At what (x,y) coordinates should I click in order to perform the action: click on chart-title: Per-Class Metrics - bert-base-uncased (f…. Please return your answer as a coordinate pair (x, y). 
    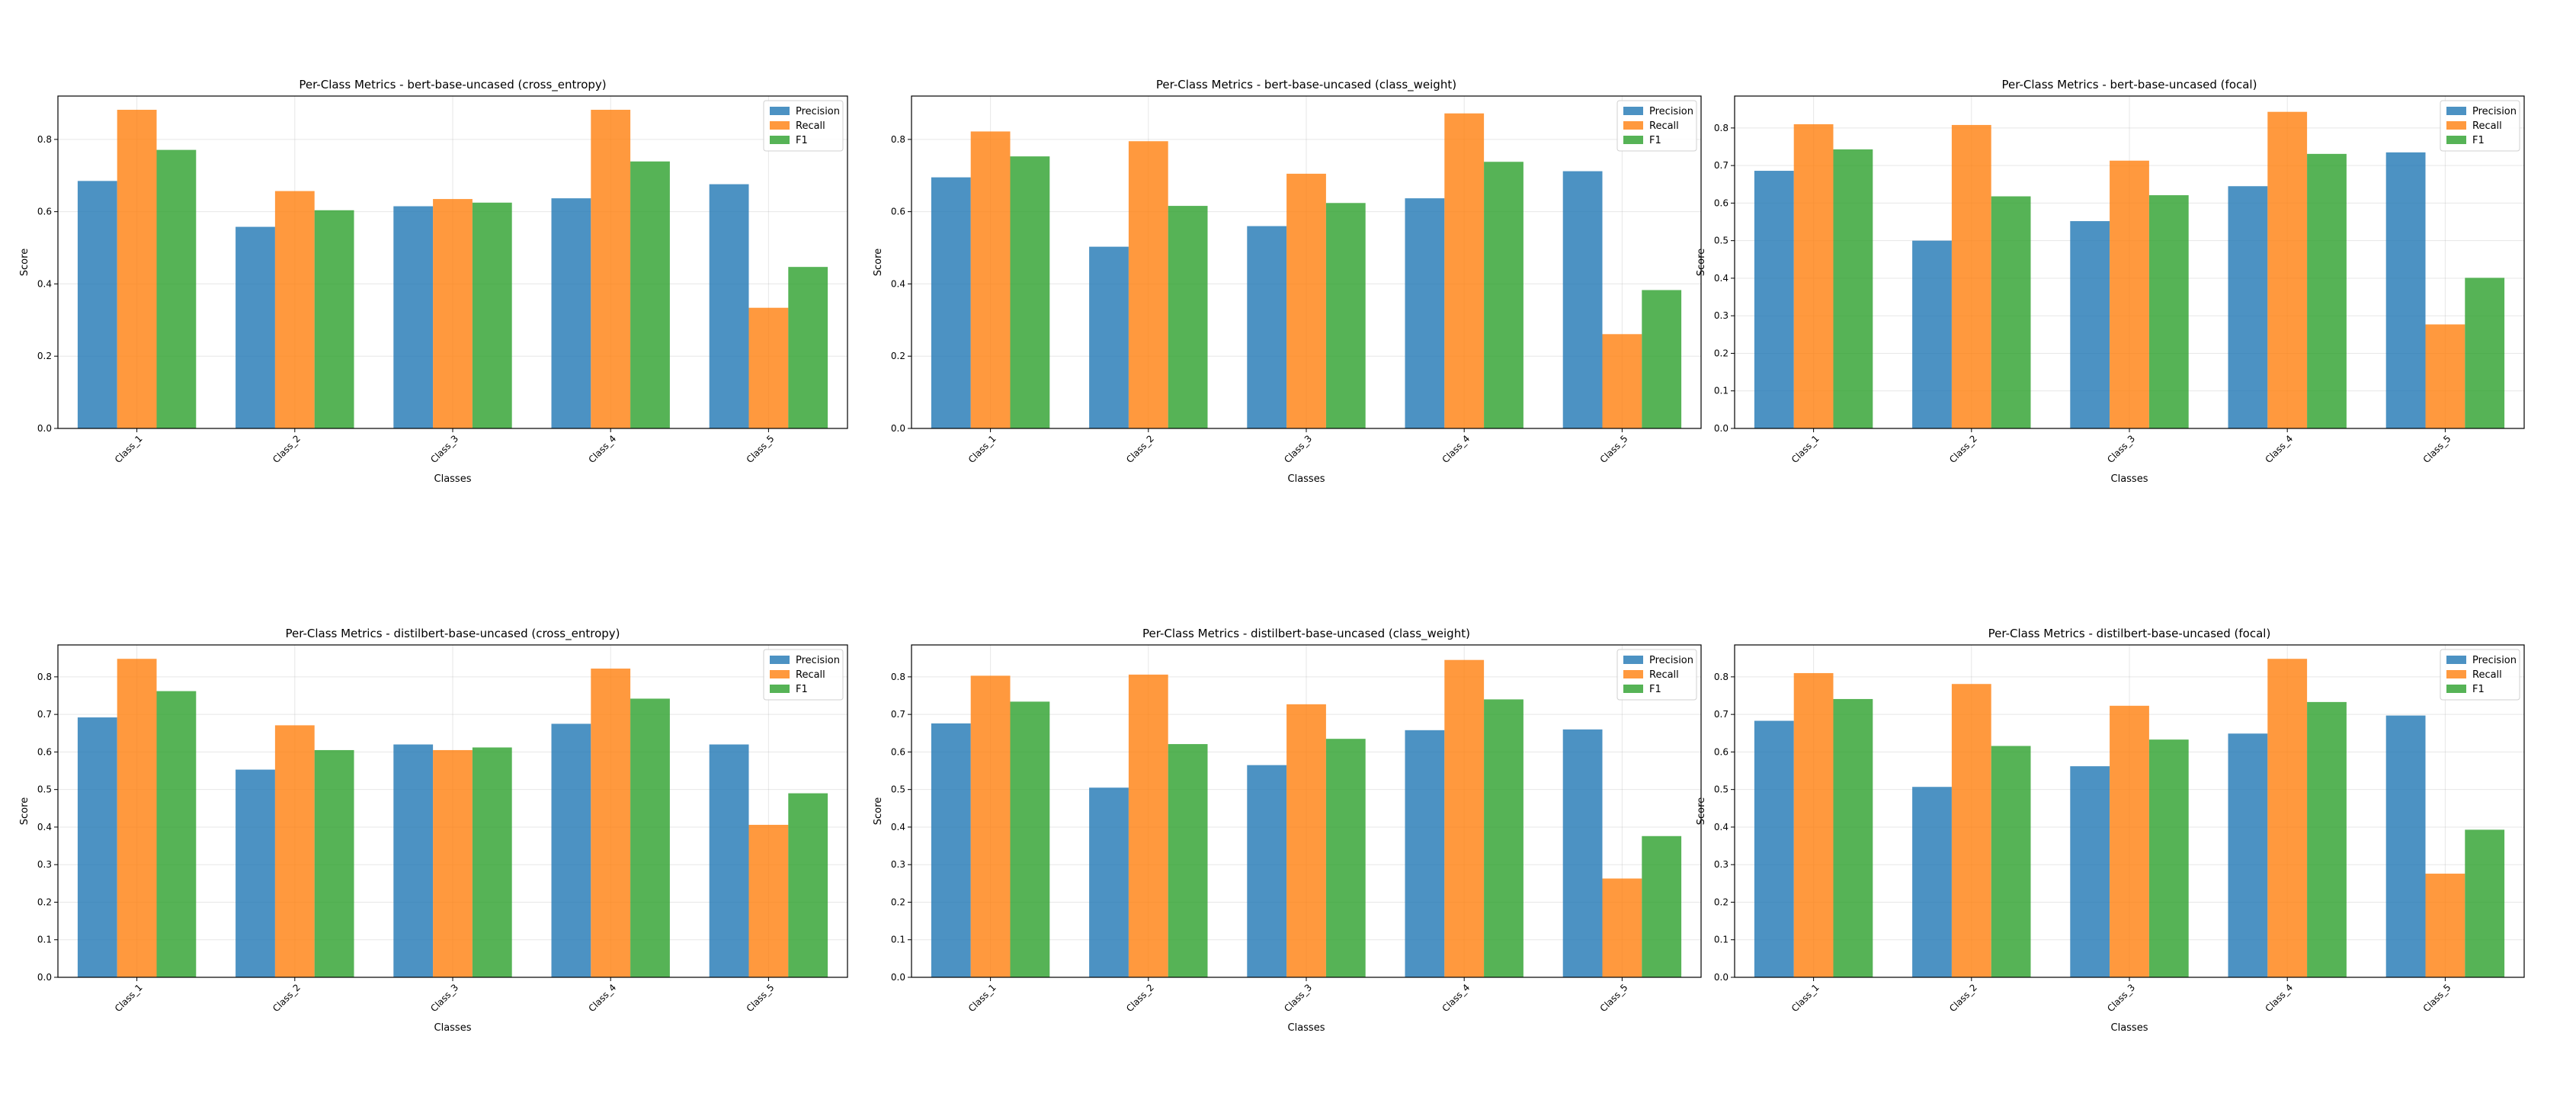
    Looking at the image, I should click on (2129, 84).